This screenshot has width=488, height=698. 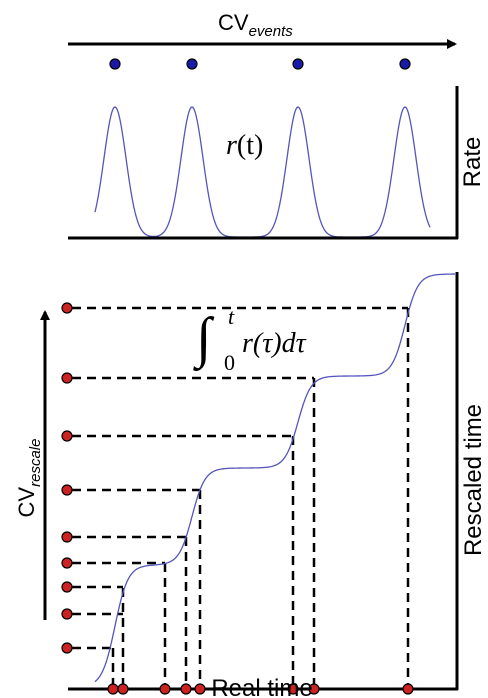 What do you see at coordinates (229, 362) in the screenshot?
I see `integral-lower-limit: 0` at bounding box center [229, 362].